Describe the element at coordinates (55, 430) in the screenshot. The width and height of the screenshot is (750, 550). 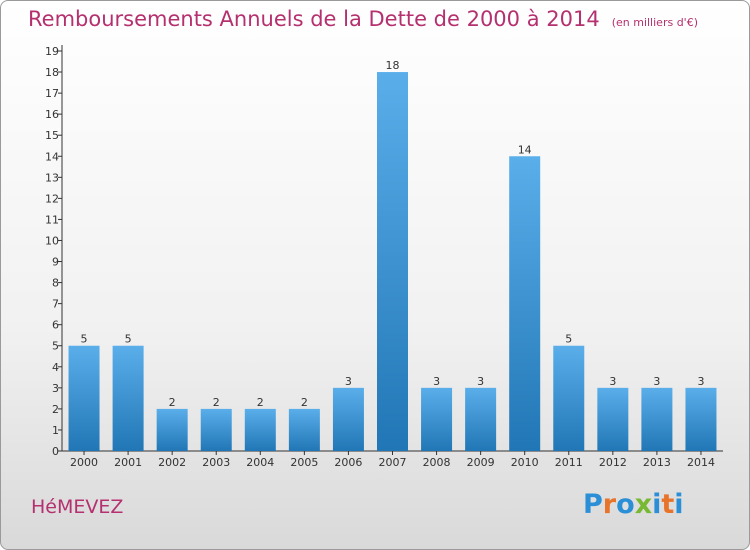
I see `y-tick-label: 1` at that location.